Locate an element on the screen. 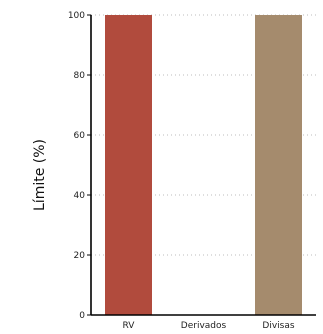 This screenshot has height=334, width=323. y-tick-labels: 0 20 40 60 80 100 is located at coordinates (76, 166).